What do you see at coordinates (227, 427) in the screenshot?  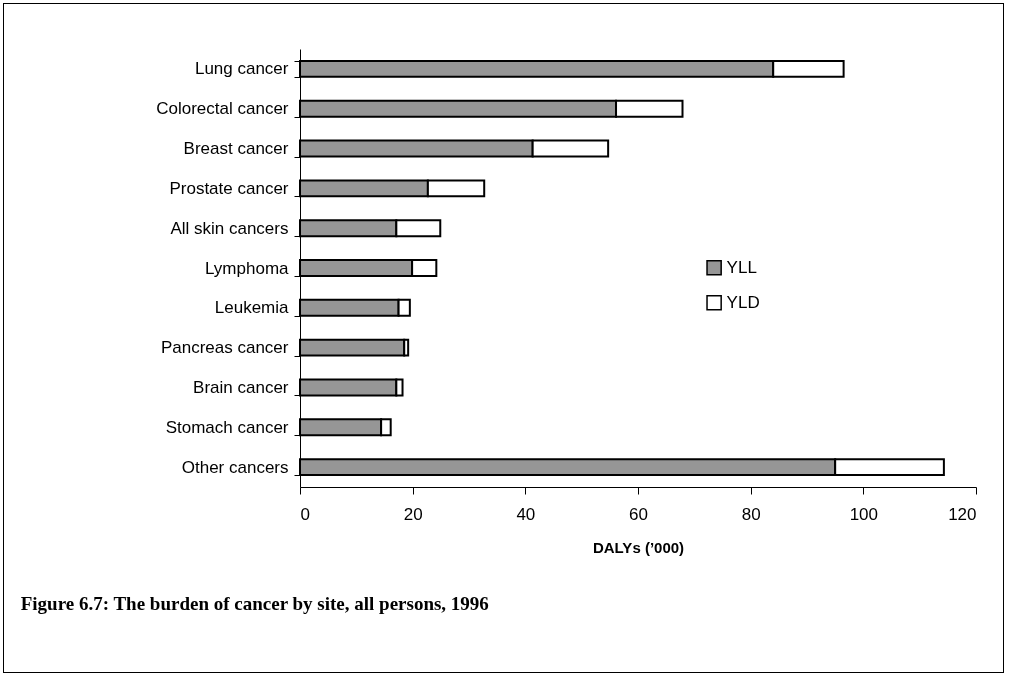 I see `y-tick-label: Stomach cancer` at bounding box center [227, 427].